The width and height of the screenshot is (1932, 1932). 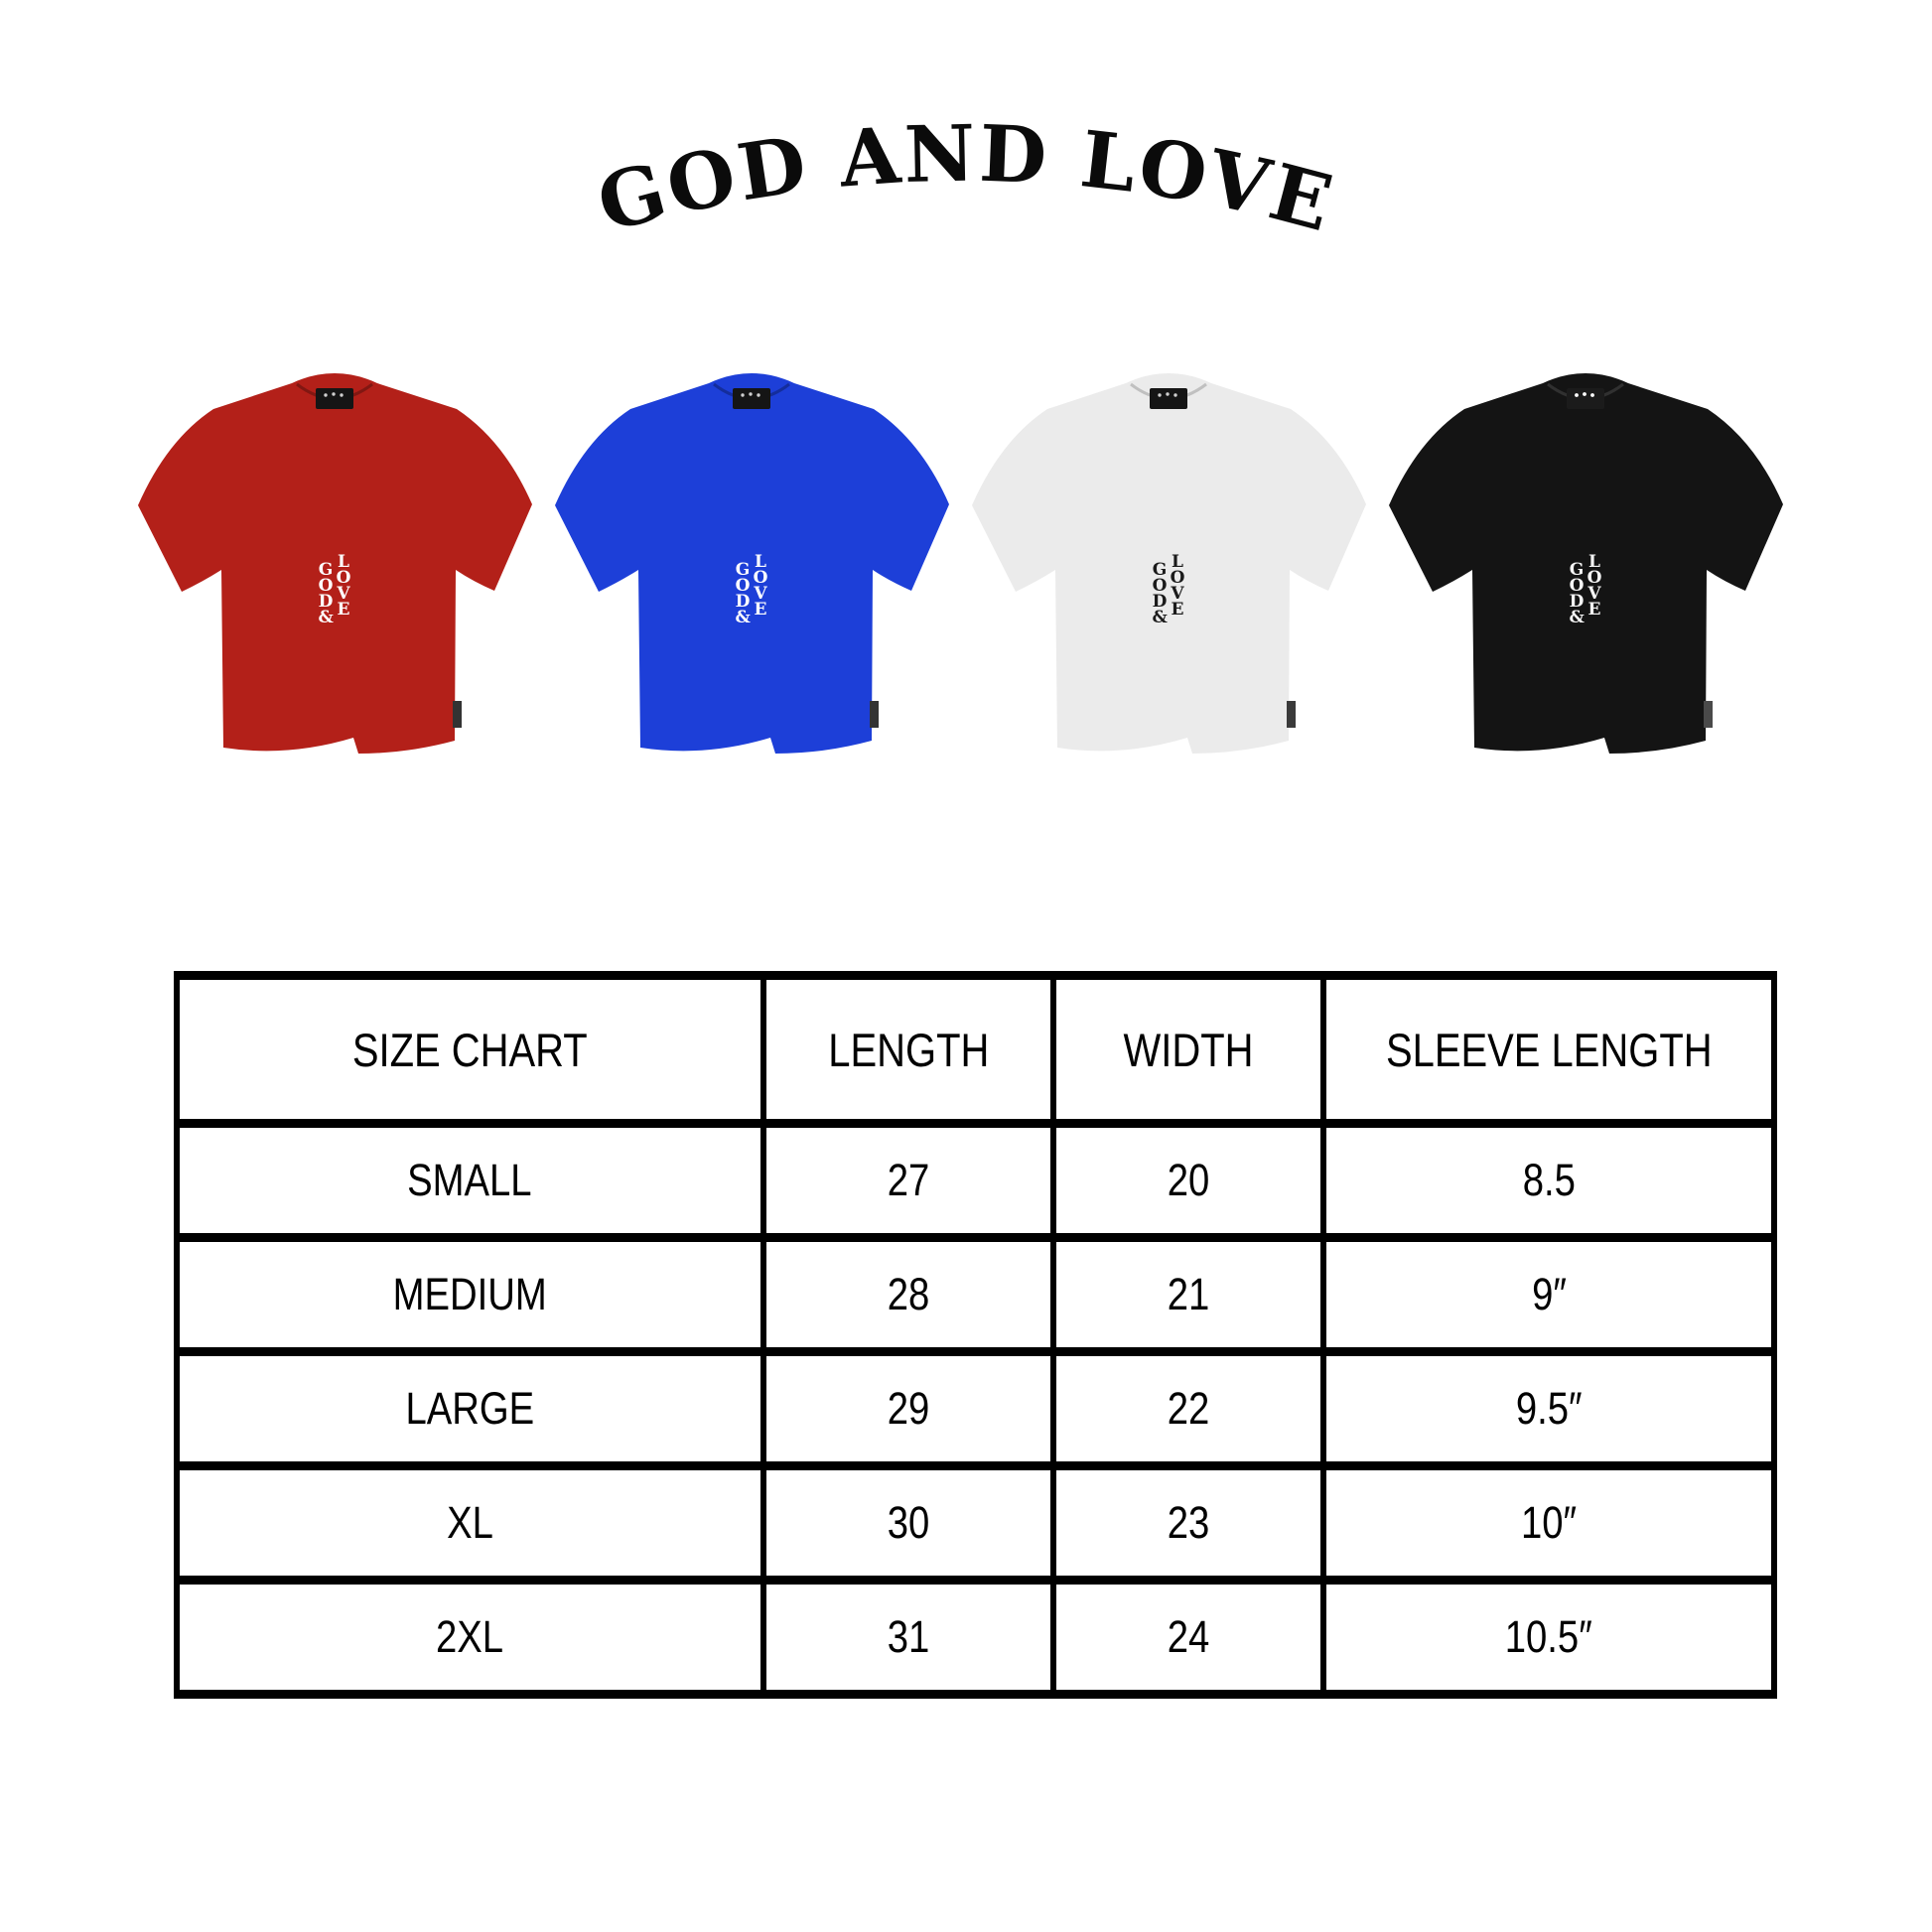 I want to click on header-size-chart-label: SIZE CHART, so click(x=470, y=1050).